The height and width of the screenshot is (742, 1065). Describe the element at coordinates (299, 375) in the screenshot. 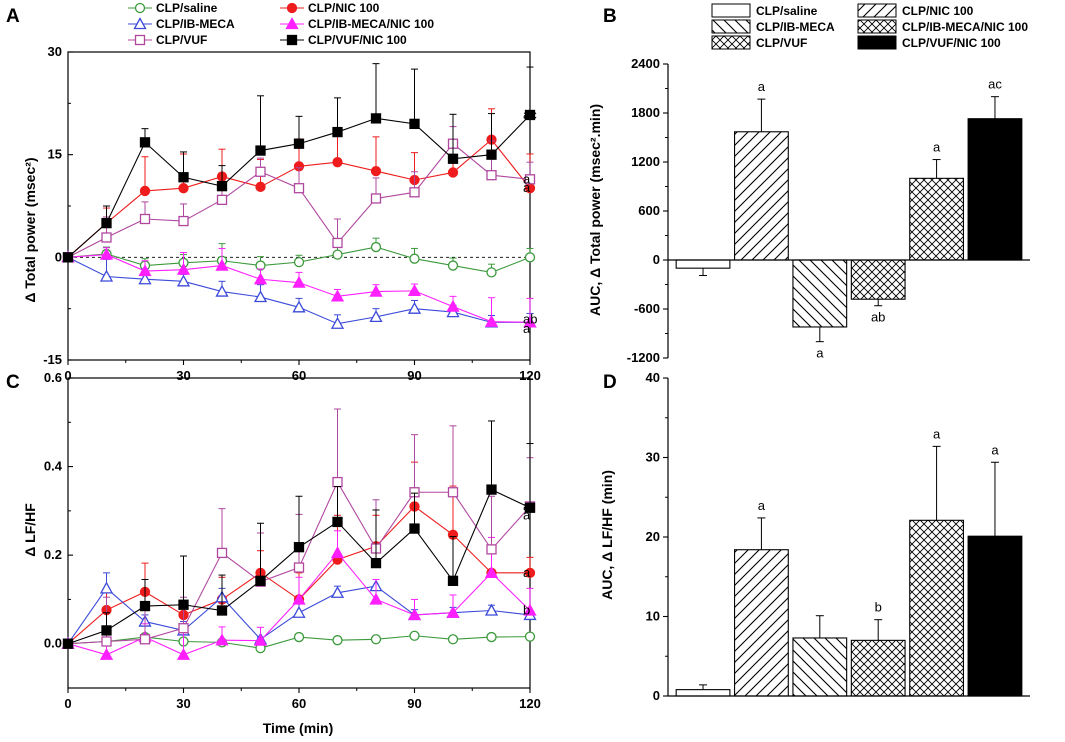

I see `panel-a-xtick-label: 60` at that location.